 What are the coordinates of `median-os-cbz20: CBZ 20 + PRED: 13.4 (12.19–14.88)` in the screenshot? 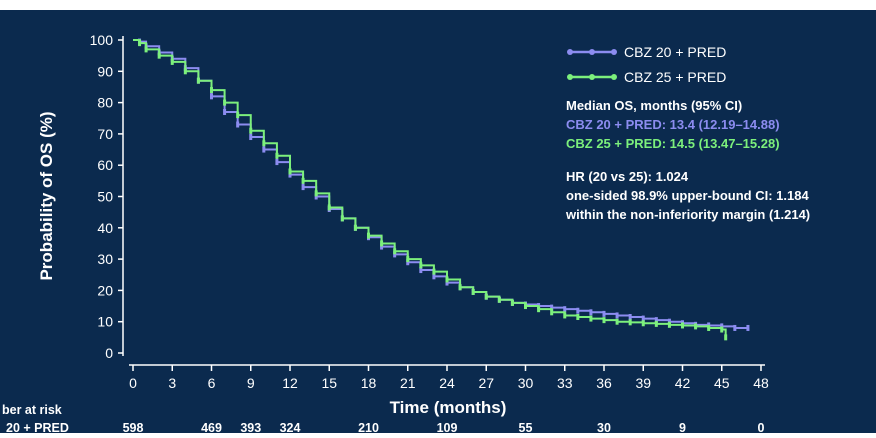 It's located at (673, 124).